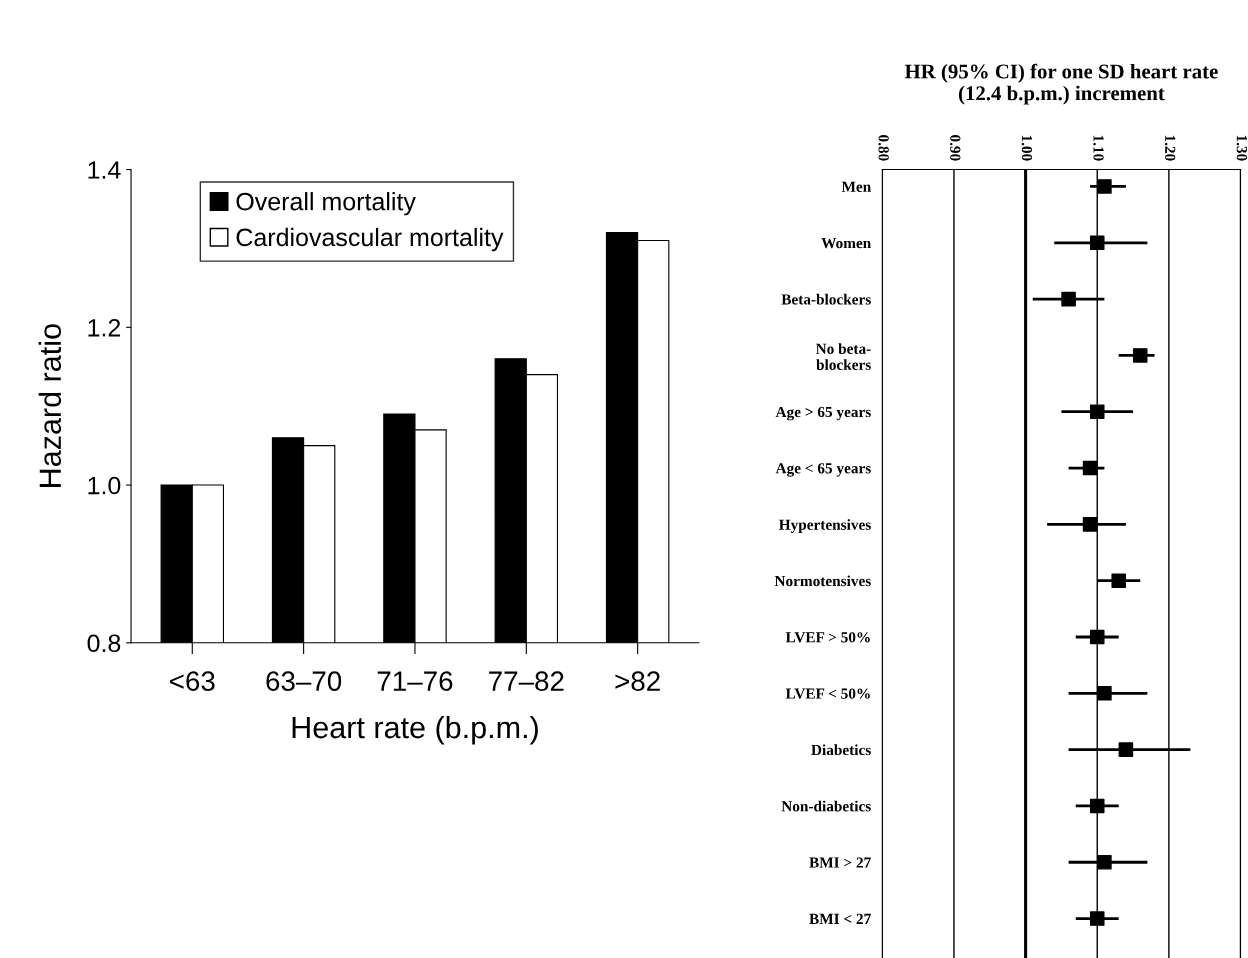  What do you see at coordinates (326, 204) in the screenshot?
I see `legend-label: Overall mortality` at bounding box center [326, 204].